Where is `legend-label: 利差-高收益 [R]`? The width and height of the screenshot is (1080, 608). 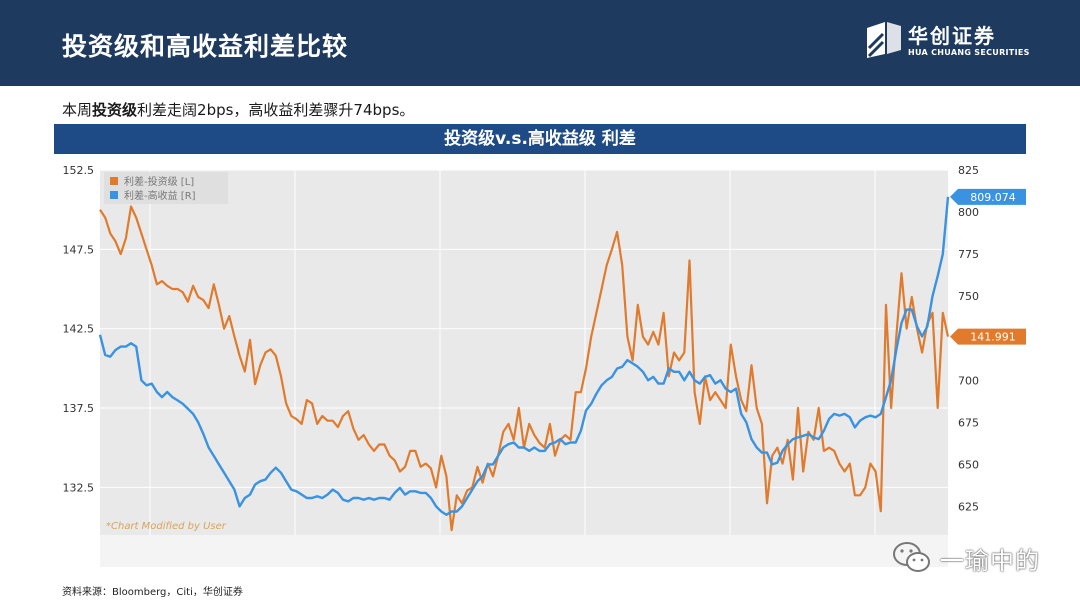 legend-label: 利差-高收益 [R] is located at coordinates (160, 195).